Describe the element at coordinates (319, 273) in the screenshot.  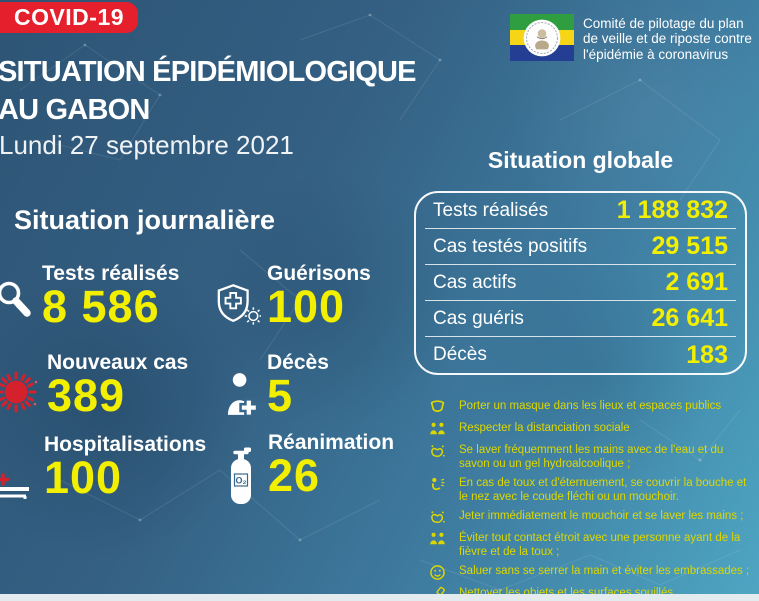
I see `stat-label: Guérisons` at that location.